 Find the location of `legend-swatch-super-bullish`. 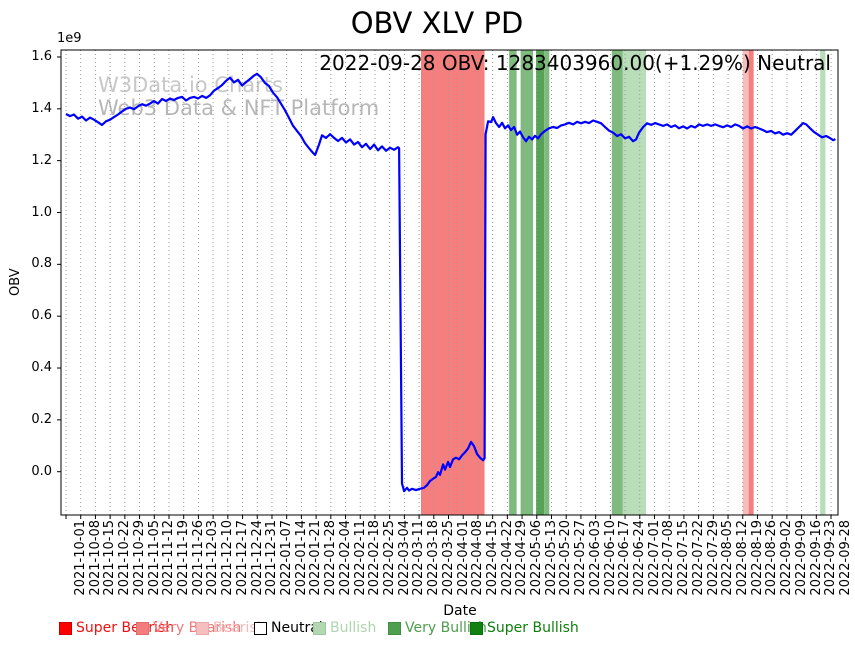

legend-swatch-super-bullish is located at coordinates (476, 628).